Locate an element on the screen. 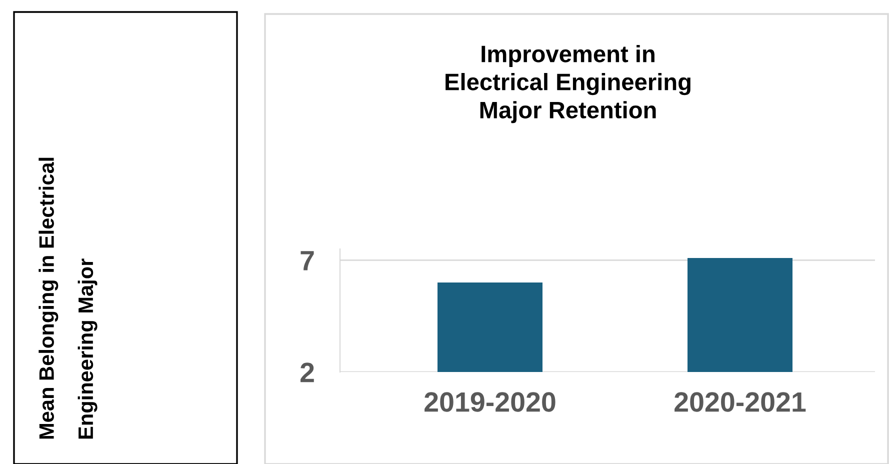  y-tick-label: 7 is located at coordinates (307, 260).